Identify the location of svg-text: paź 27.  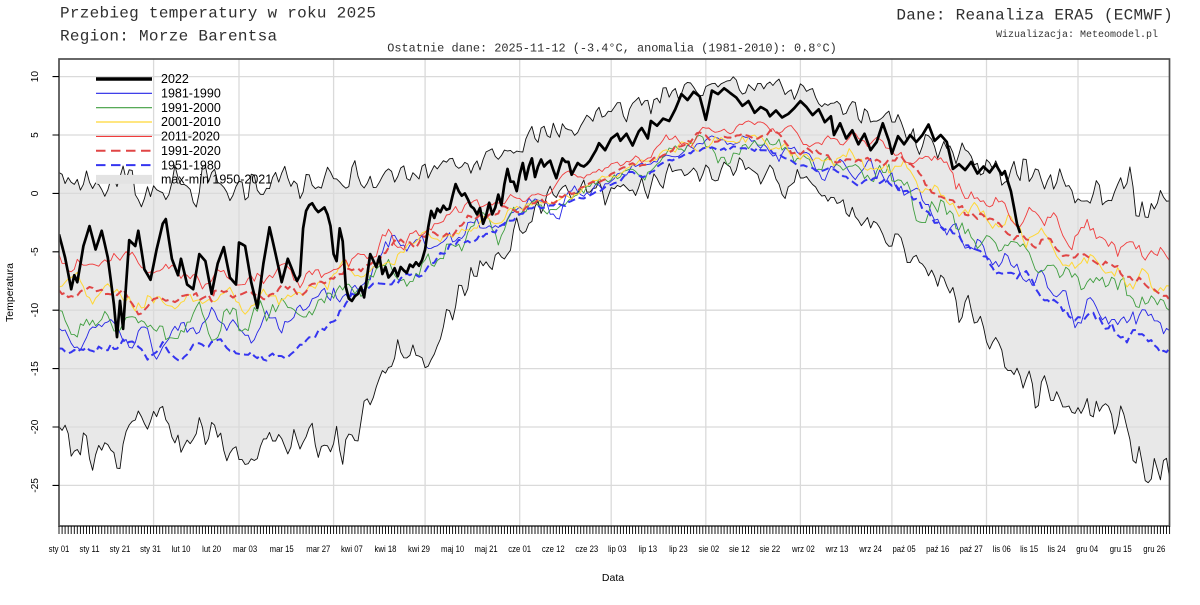
(971, 549).